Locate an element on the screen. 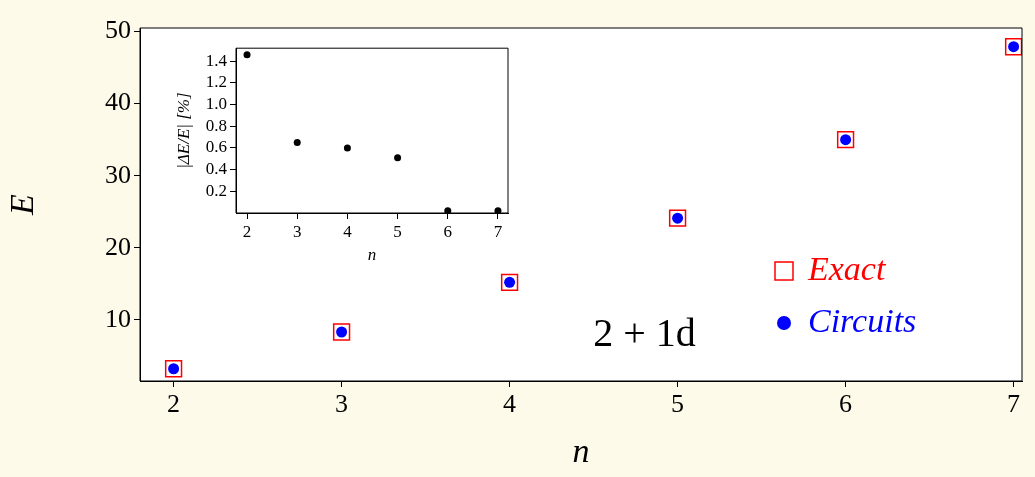 Image resolution: width=1035 pixels, height=477 pixels. y-tick-label: 40 is located at coordinates (118, 102).